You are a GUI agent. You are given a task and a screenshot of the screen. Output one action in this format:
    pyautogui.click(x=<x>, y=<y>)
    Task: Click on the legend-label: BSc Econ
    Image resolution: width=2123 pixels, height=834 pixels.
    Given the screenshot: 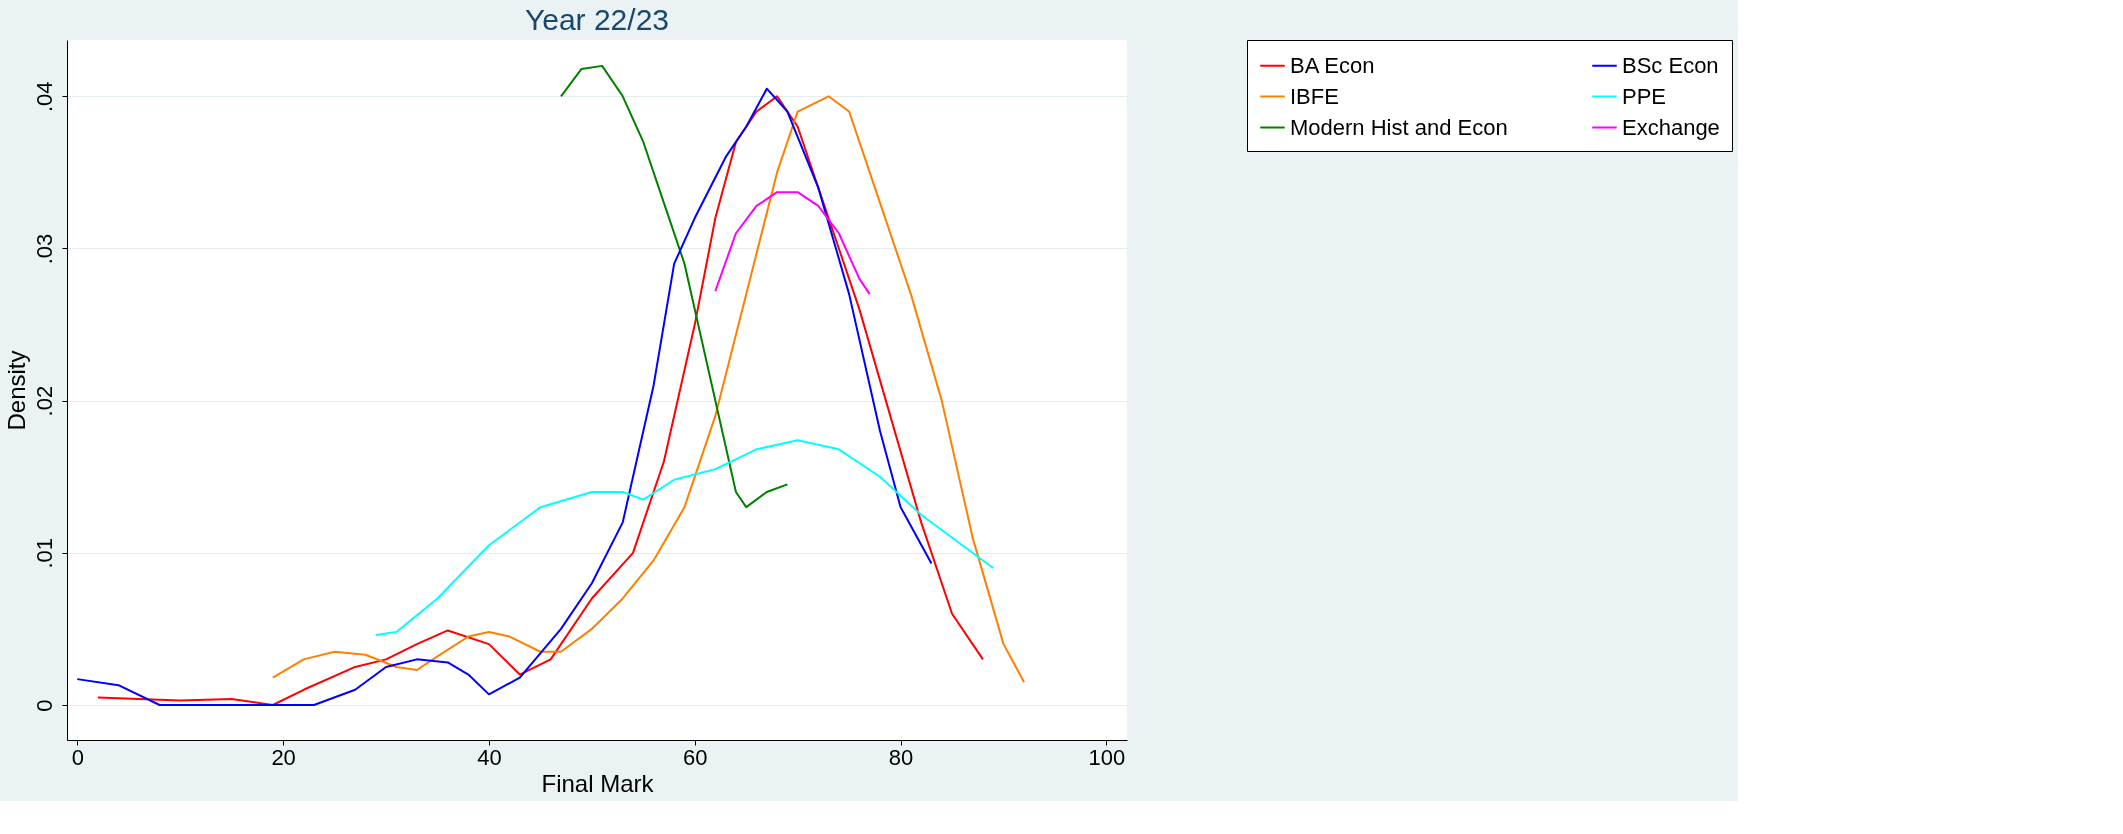 What is the action you would take?
    pyautogui.click(x=1670, y=65)
    